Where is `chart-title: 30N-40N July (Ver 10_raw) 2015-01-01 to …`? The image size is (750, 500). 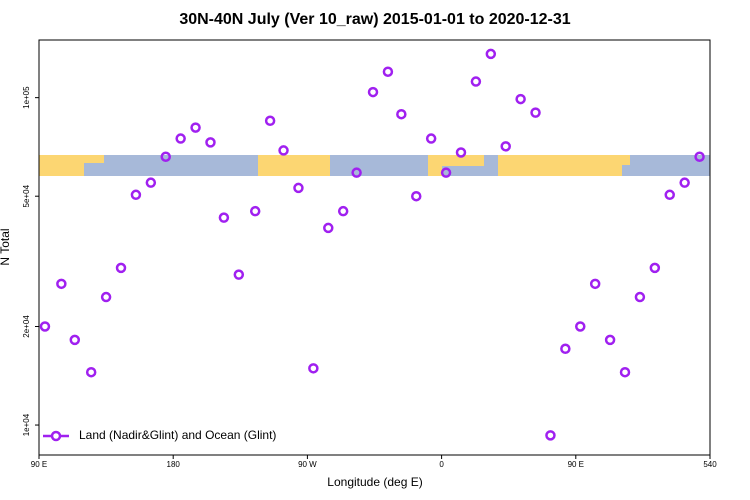 chart-title: 30N-40N July (Ver 10_raw) 2015-01-01 to … is located at coordinates (374, 19).